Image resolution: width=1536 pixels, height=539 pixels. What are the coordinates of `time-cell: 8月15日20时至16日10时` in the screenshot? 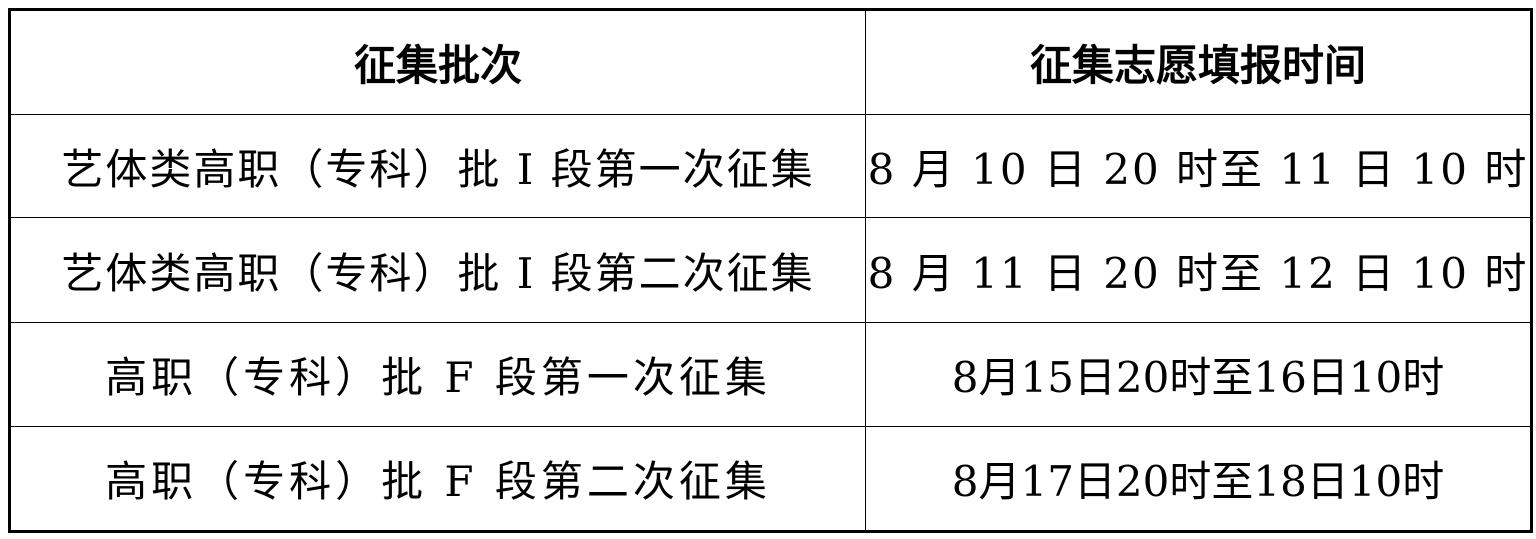 It's located at (1198, 374).